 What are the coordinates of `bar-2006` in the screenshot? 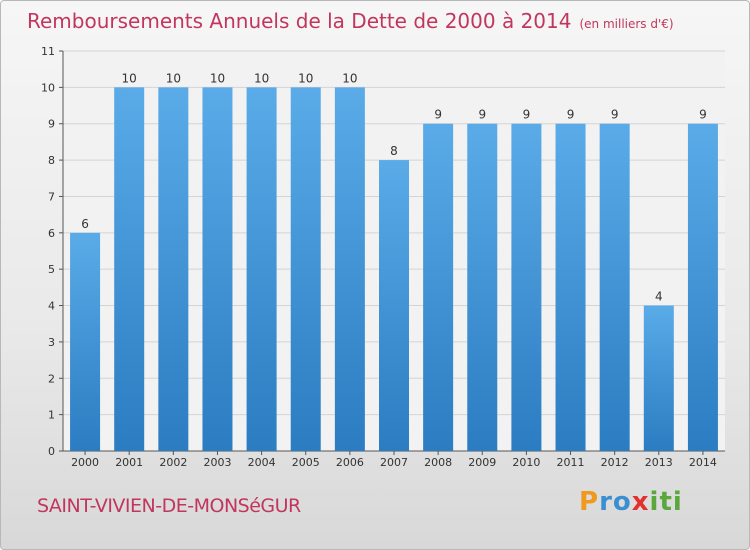 It's located at (349, 269).